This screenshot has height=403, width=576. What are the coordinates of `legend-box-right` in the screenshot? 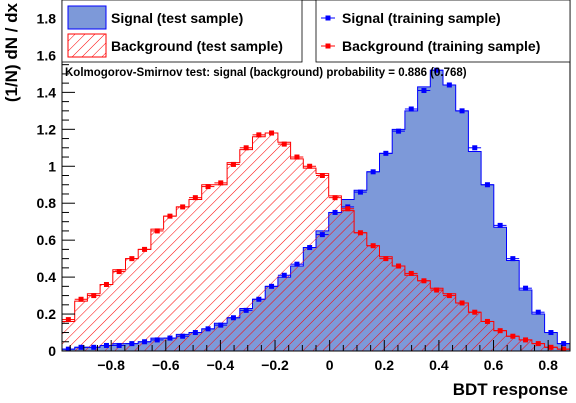 It's located at (443, 31).